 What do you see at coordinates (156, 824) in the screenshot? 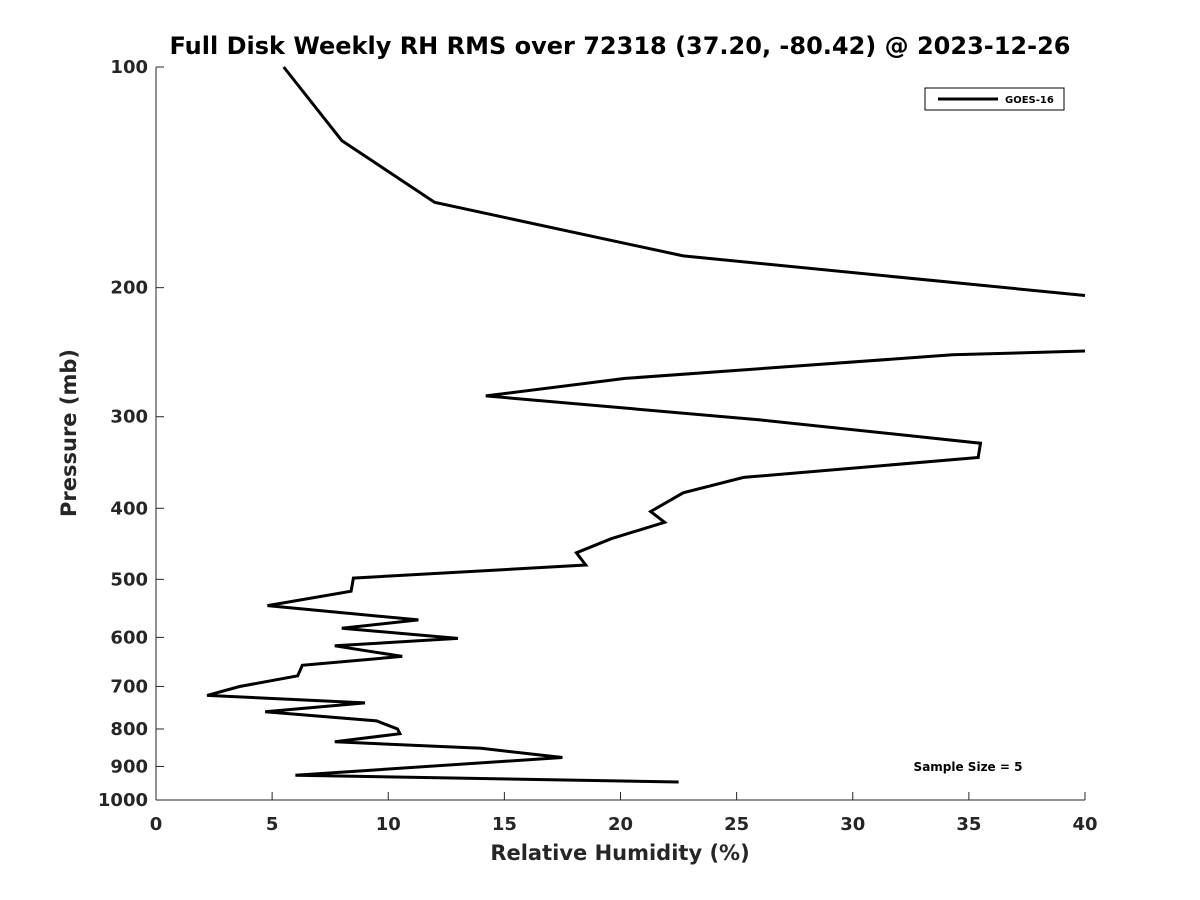
I see `x-tick-label: 0` at bounding box center [156, 824].